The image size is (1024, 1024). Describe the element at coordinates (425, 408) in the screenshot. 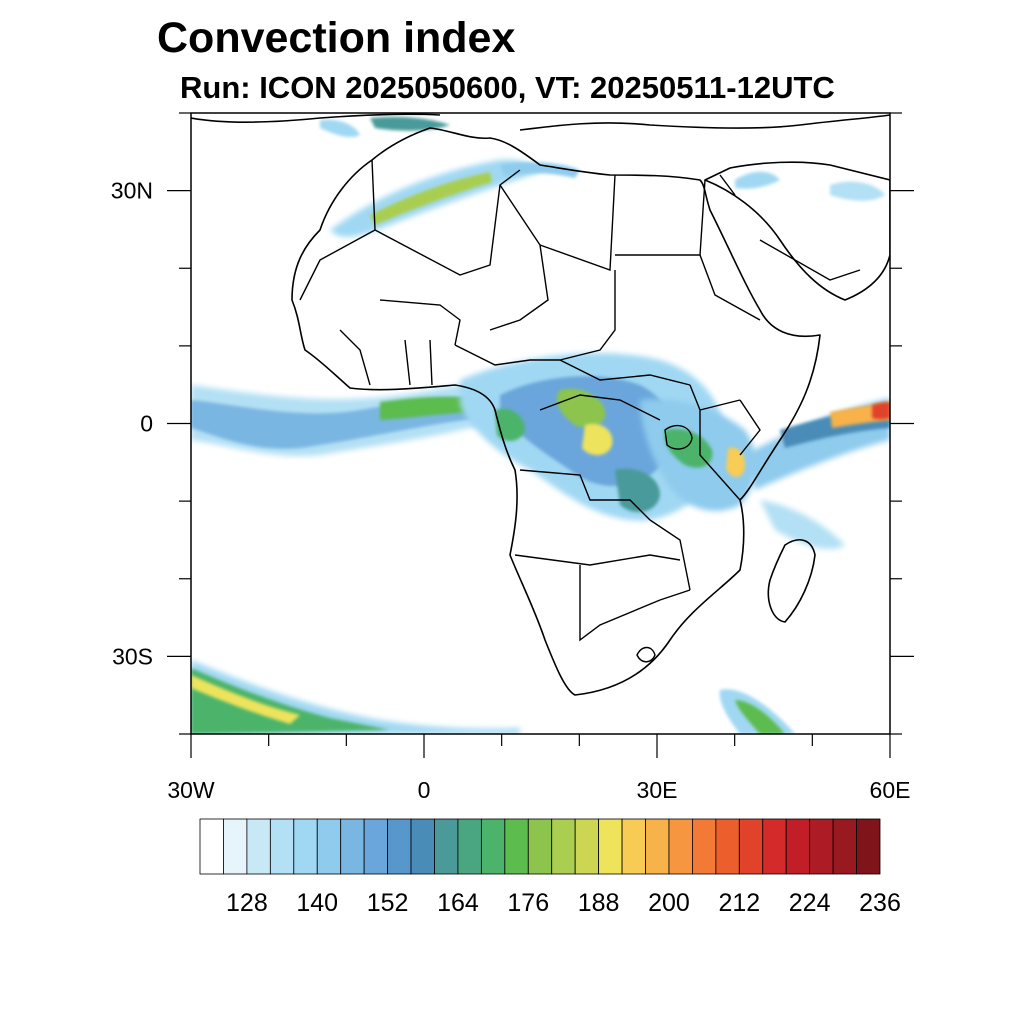

I see `field-atlantic-core` at that location.